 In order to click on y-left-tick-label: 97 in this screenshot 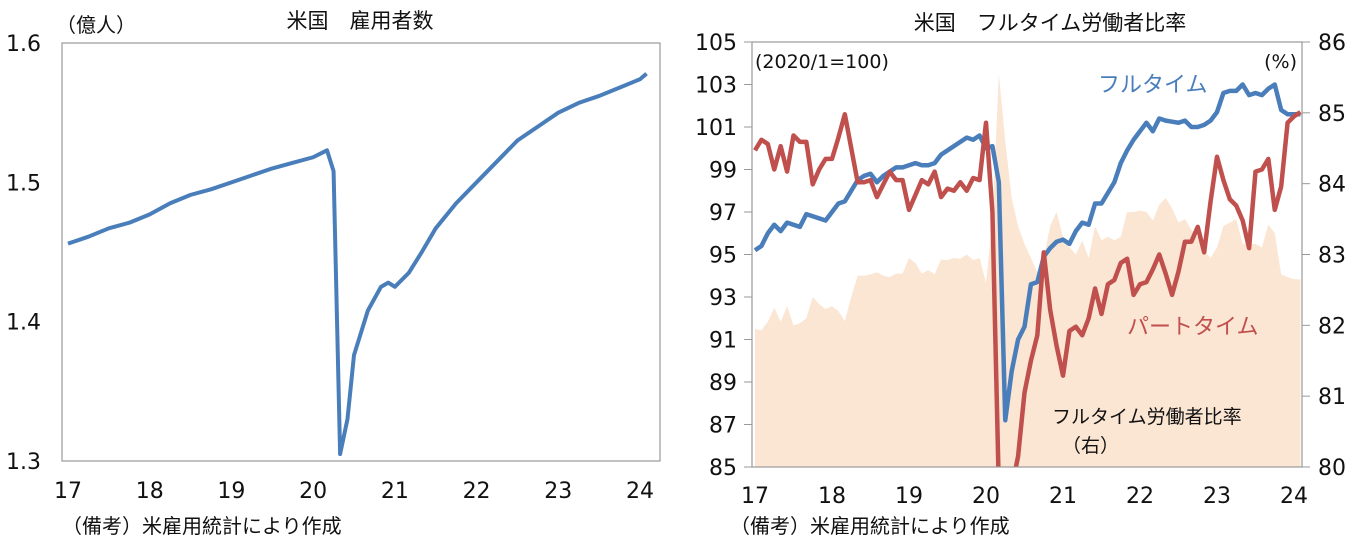, I will do `click(723, 213)`.